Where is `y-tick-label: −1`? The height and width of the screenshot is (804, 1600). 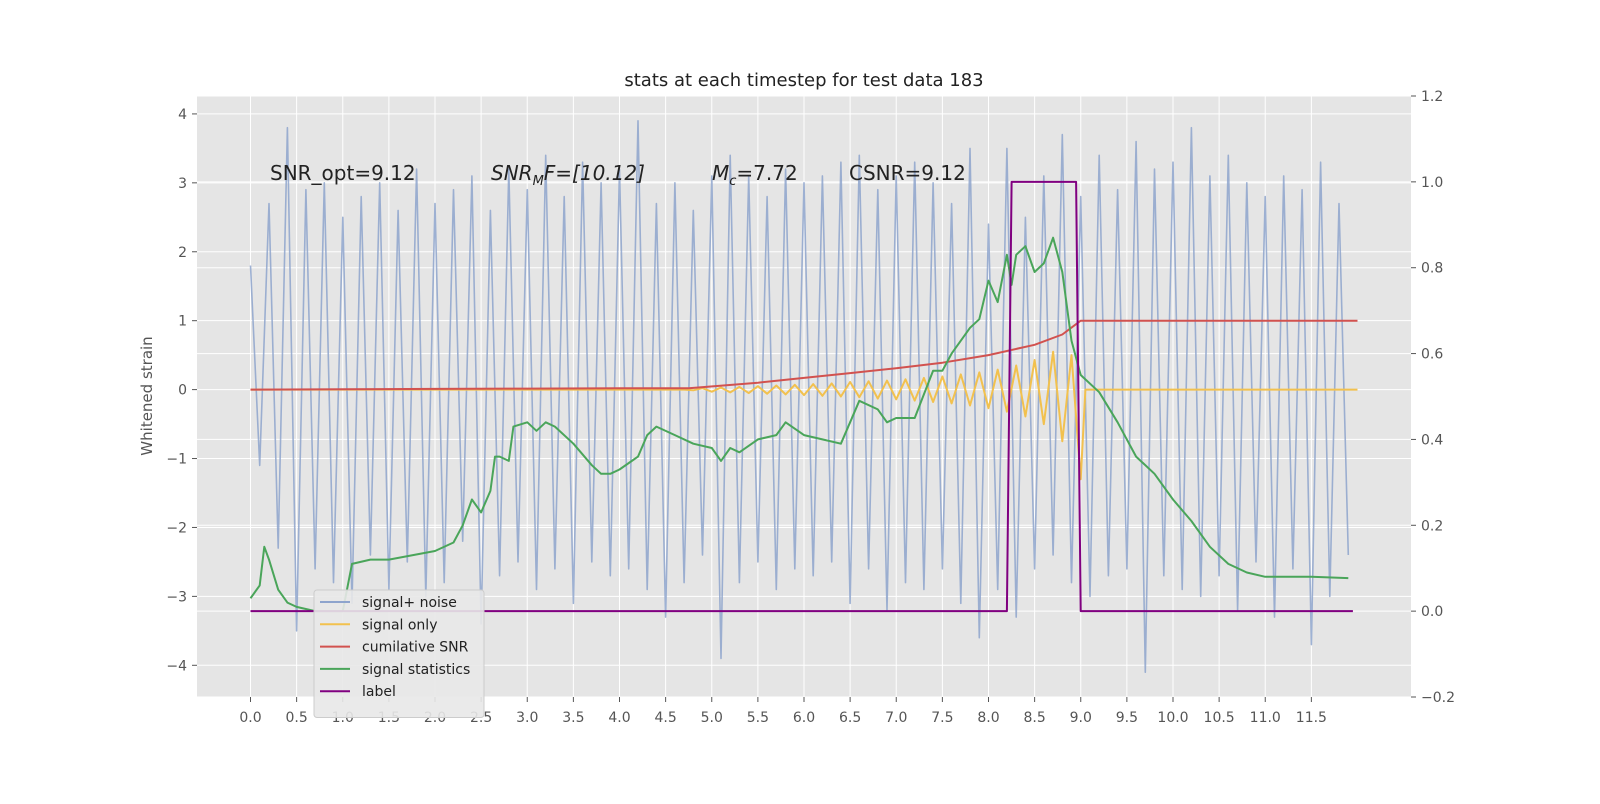
y-tick-label: −1 is located at coordinates (176, 460).